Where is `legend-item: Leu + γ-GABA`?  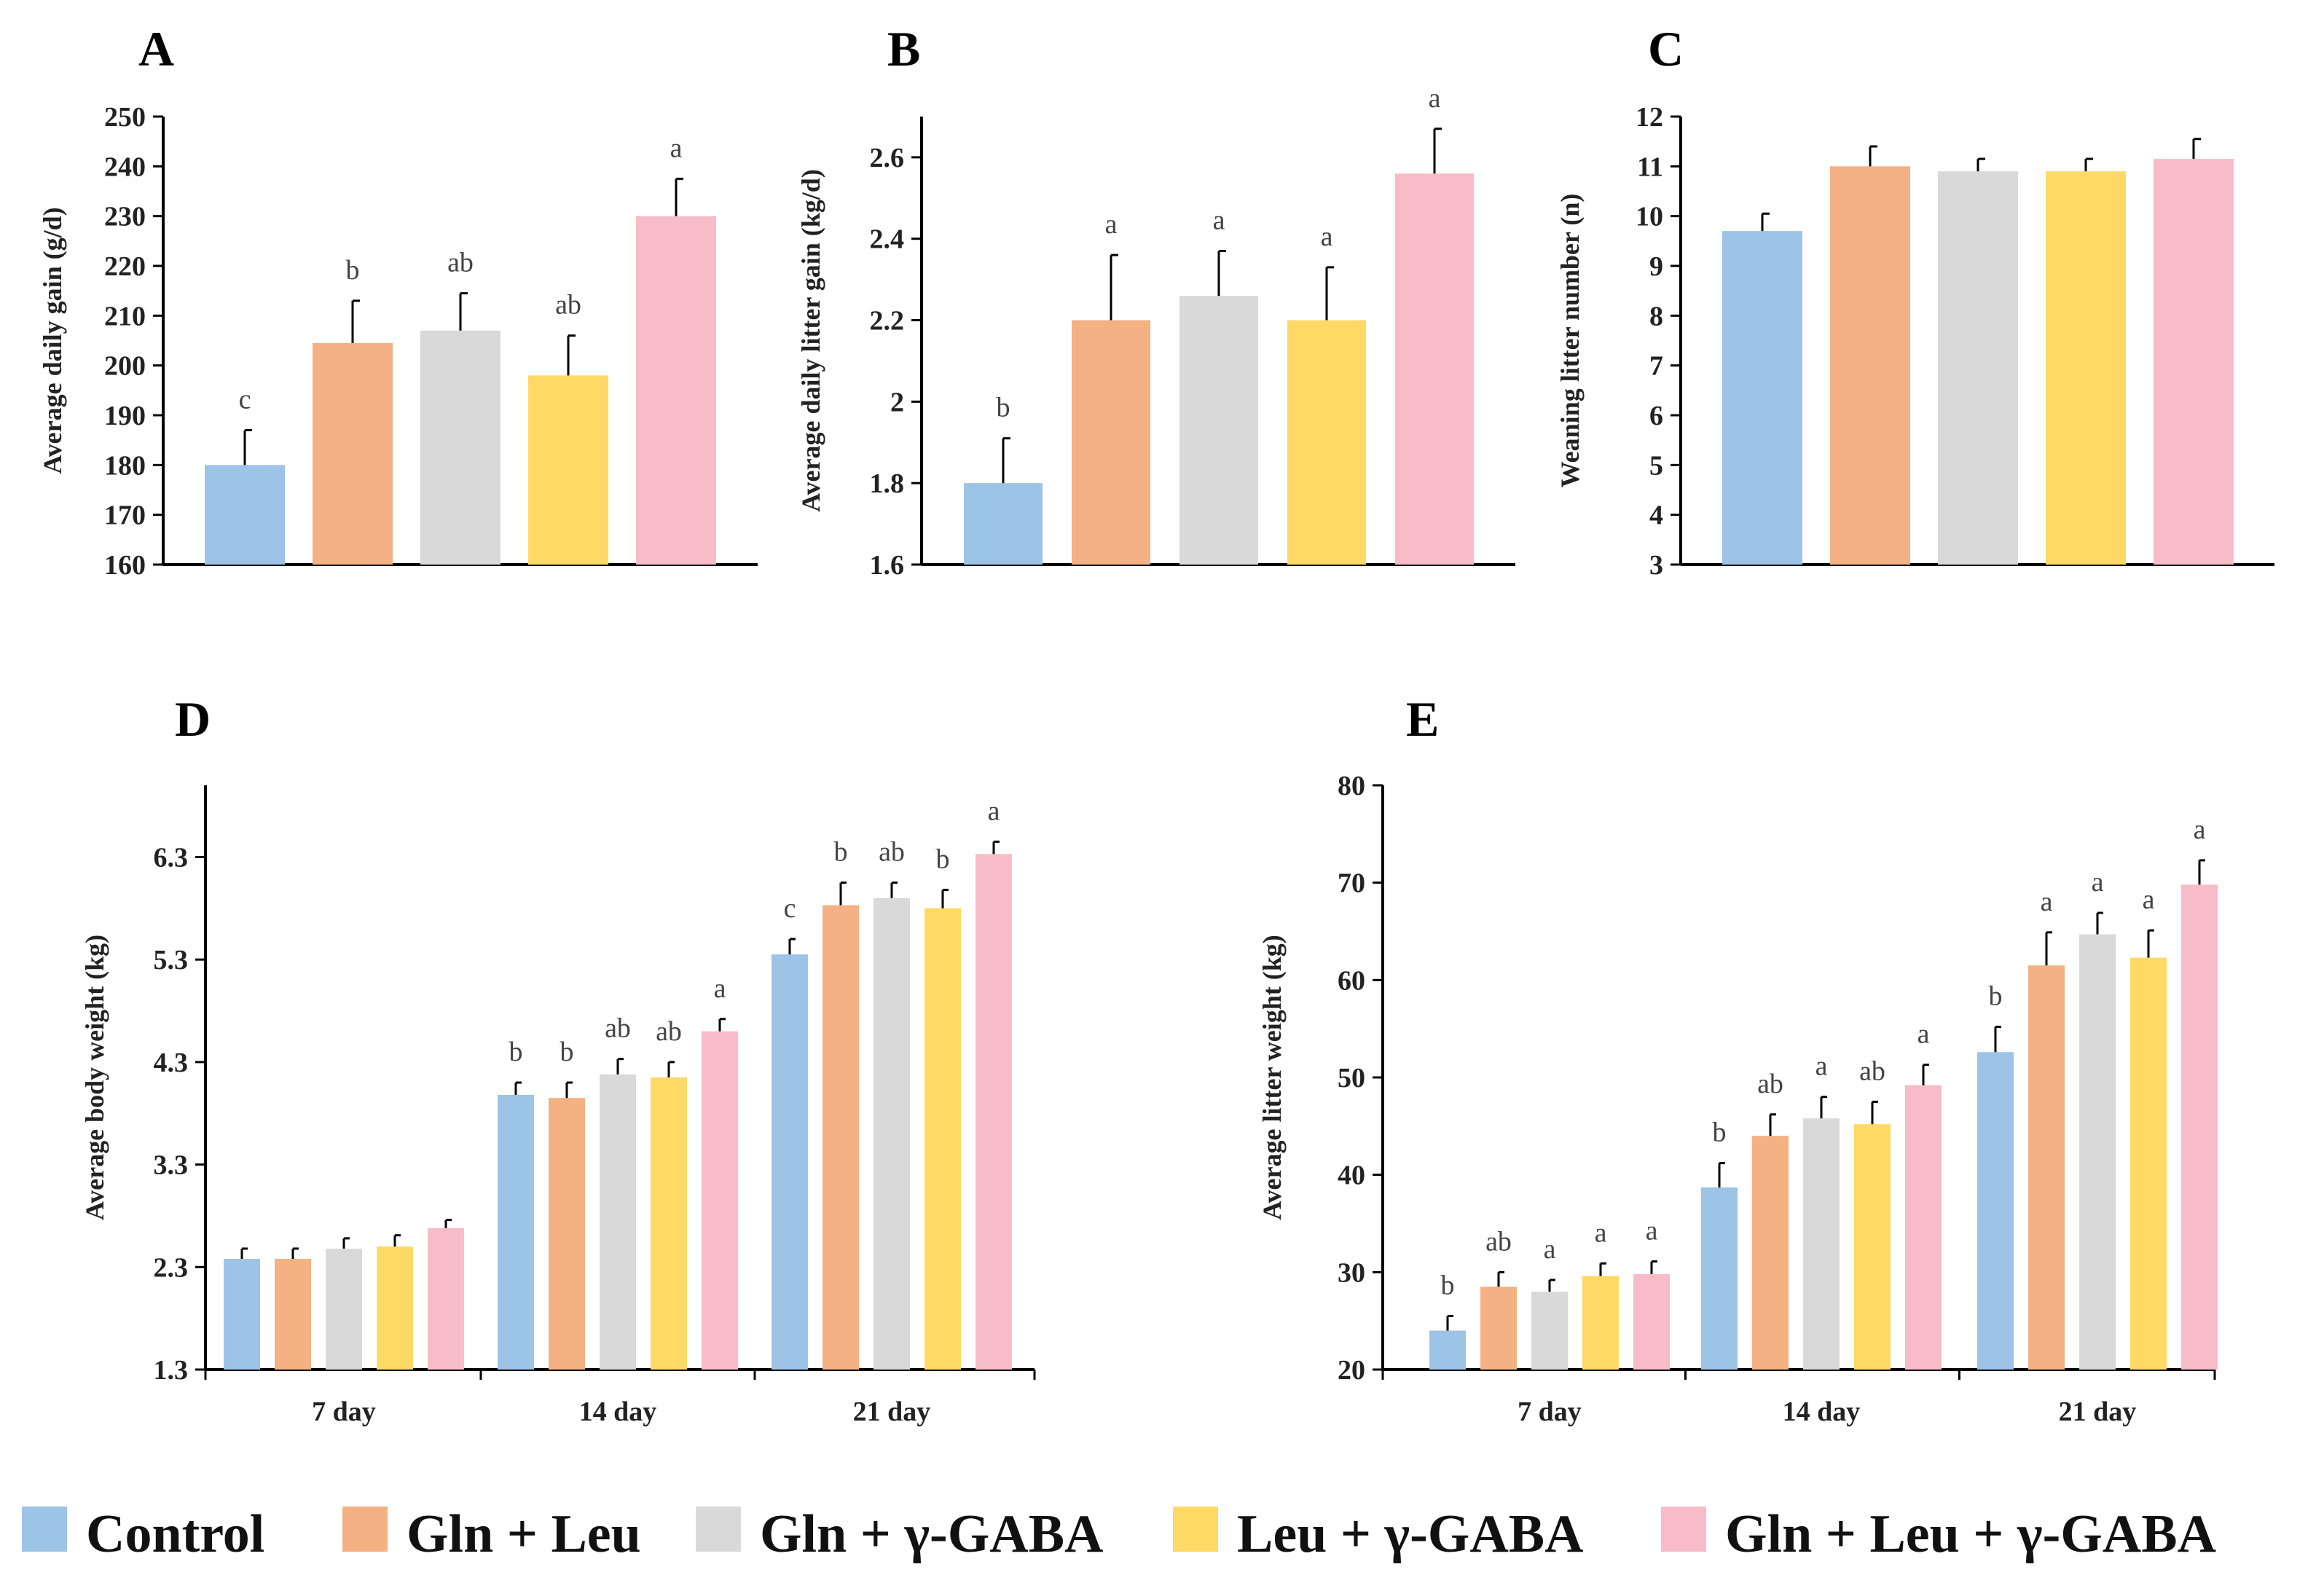 legend-item: Leu + γ-GABA is located at coordinates (1378, 1534).